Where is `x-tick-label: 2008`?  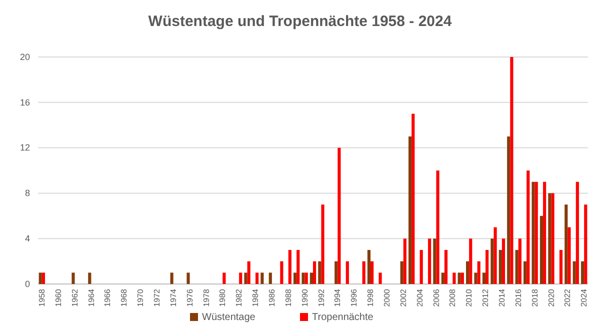
x-tick-label: 2008 is located at coordinates (453, 297).